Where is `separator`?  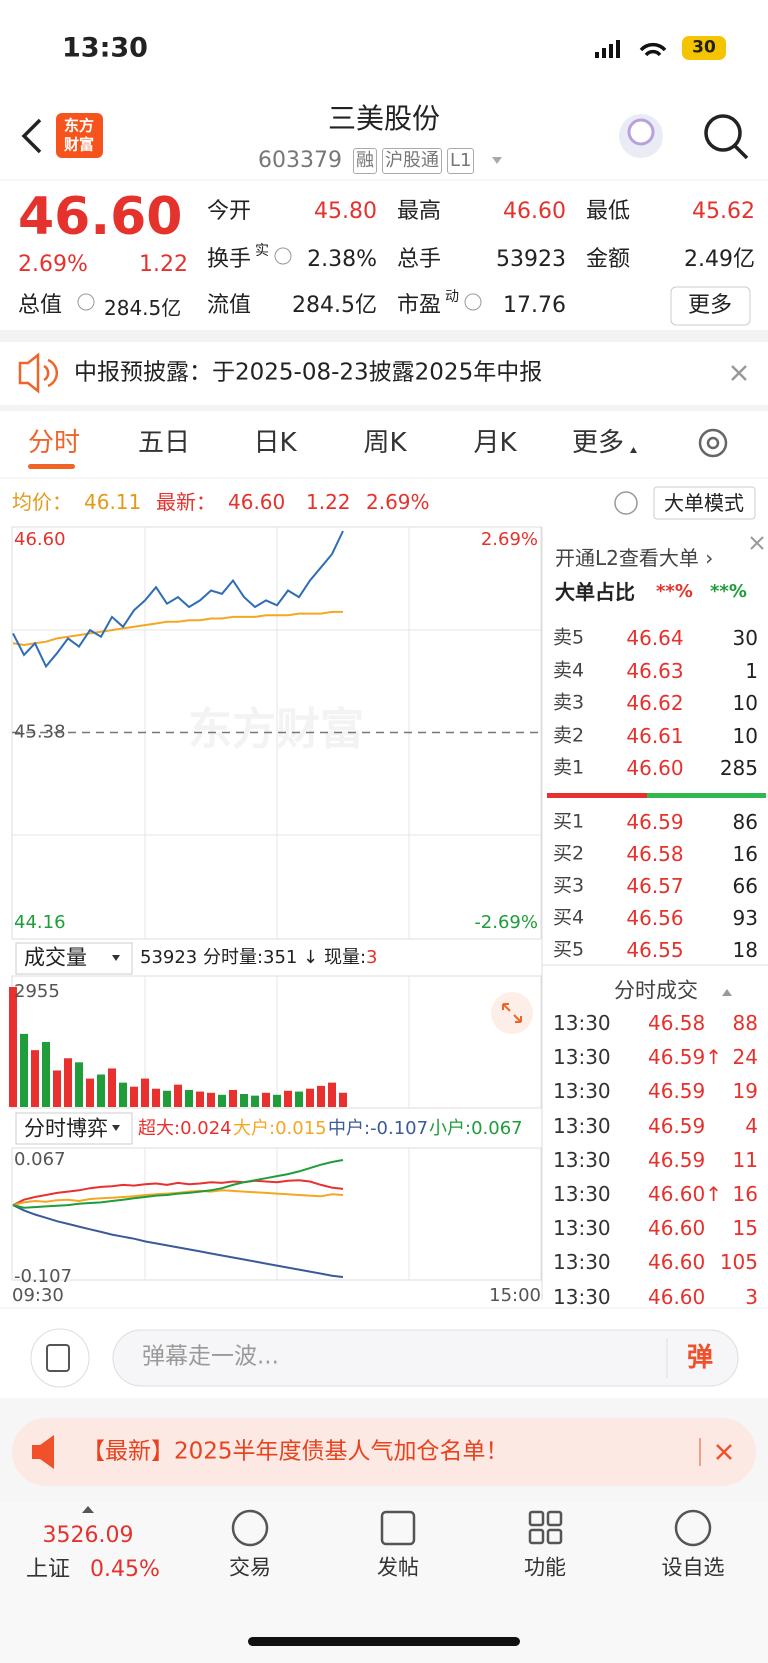 separator is located at coordinates (384, 336).